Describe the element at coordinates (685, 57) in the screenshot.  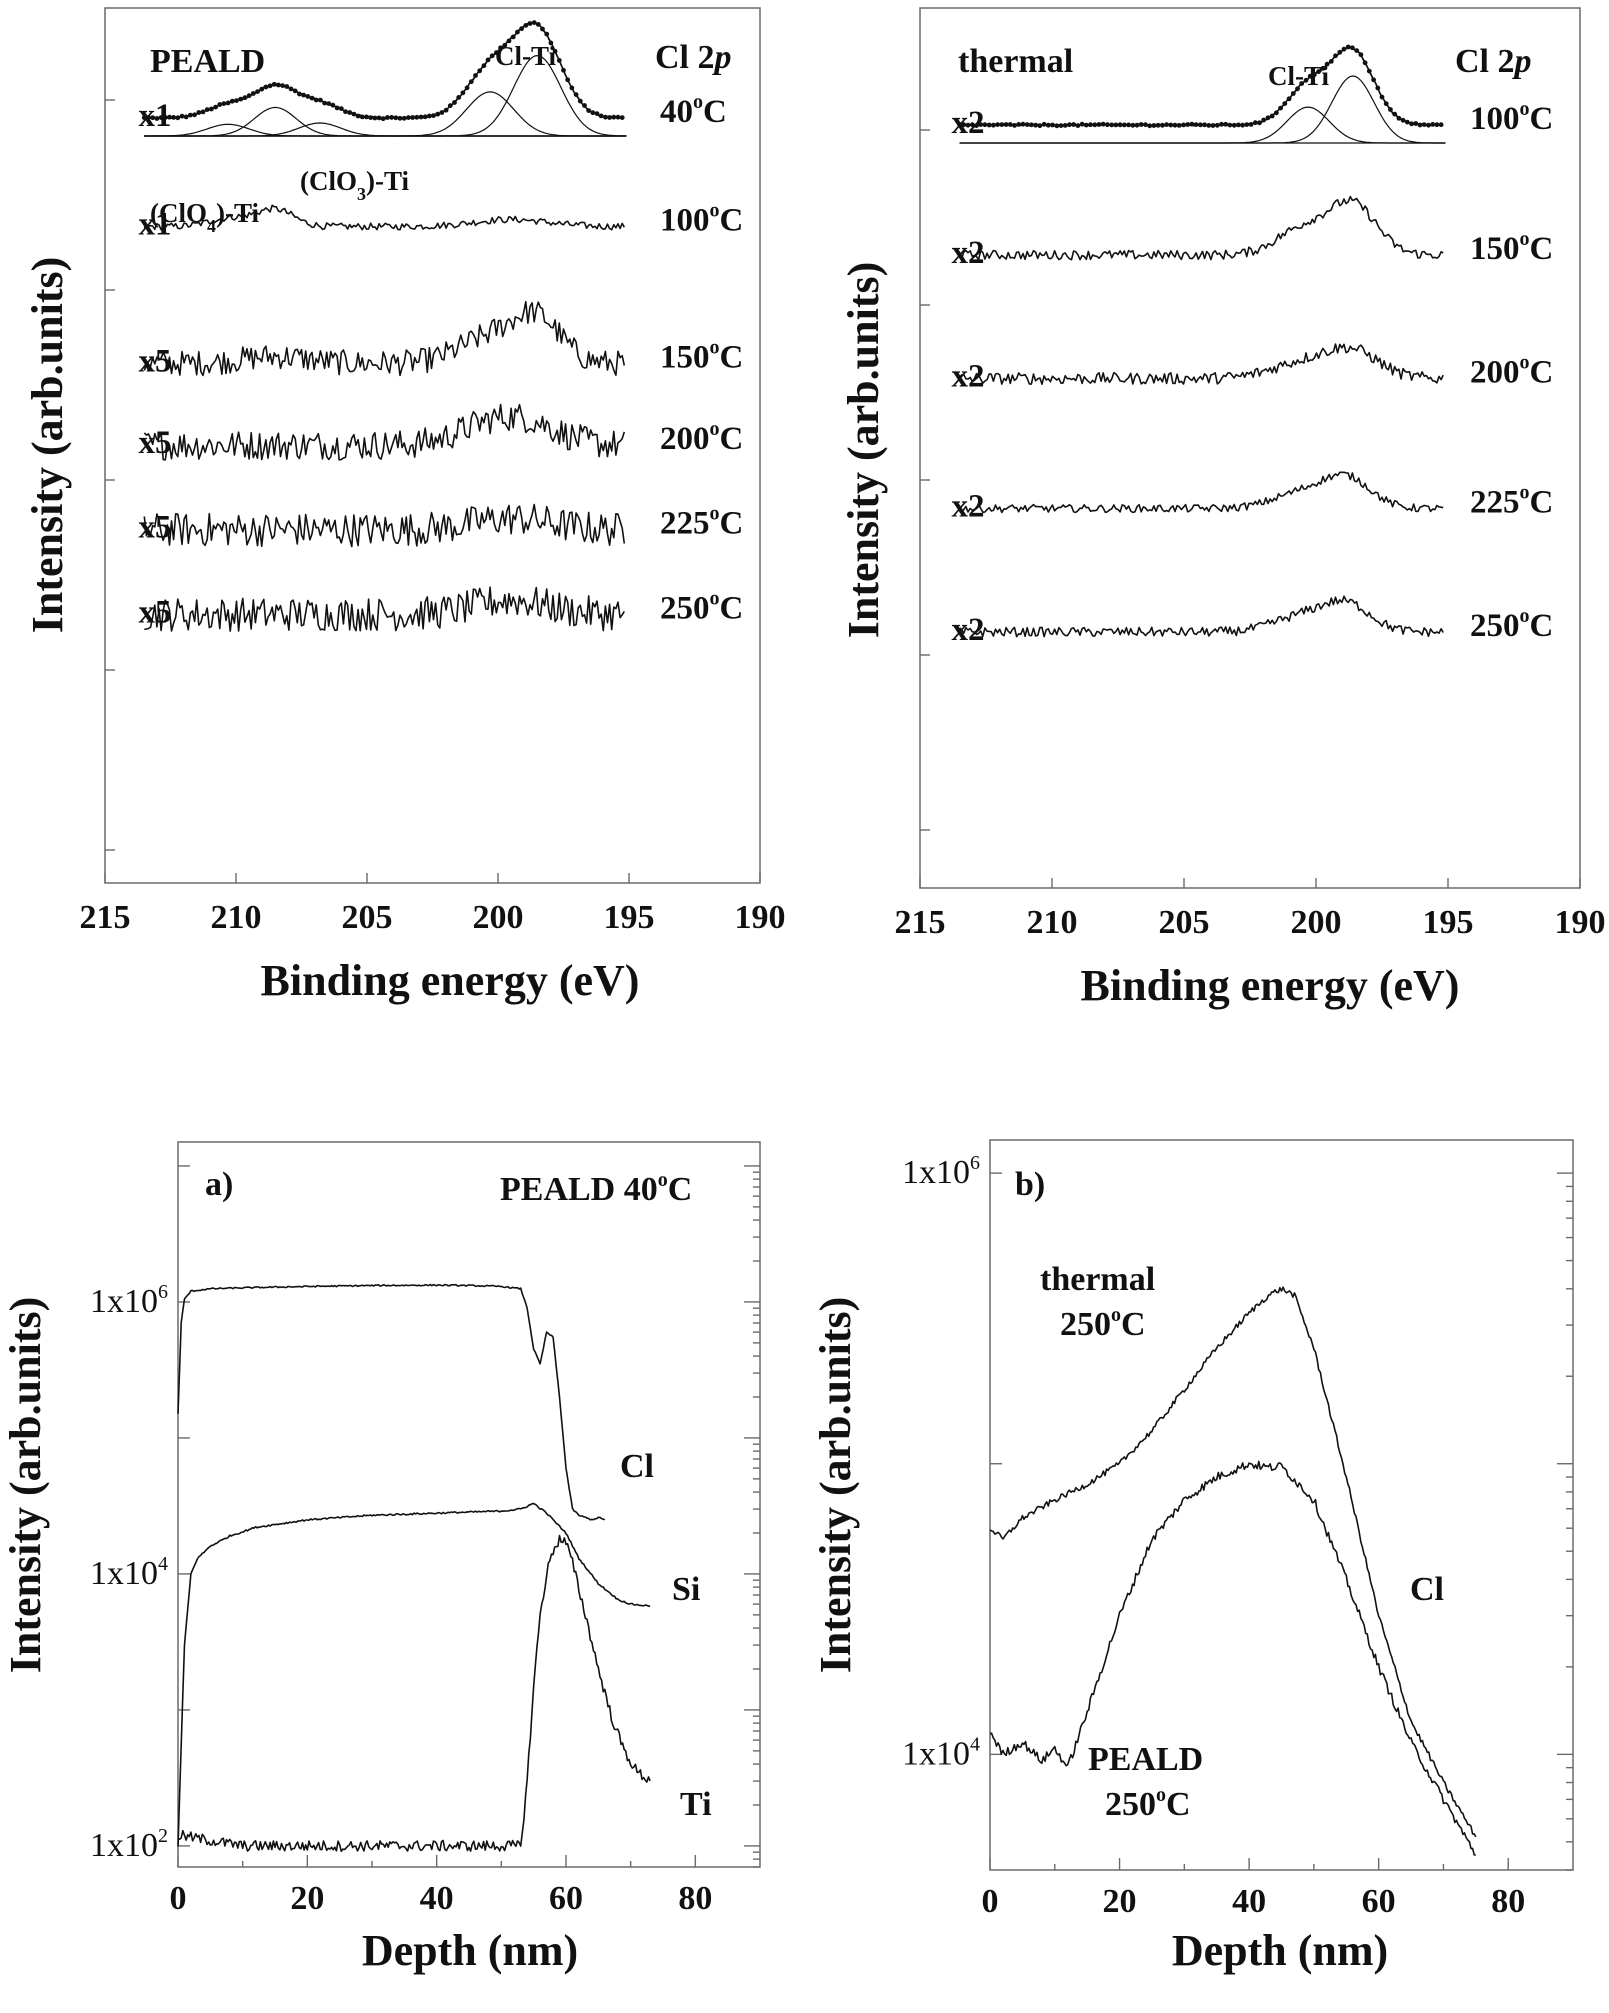
I see `core-level-main: Cl 2` at that location.